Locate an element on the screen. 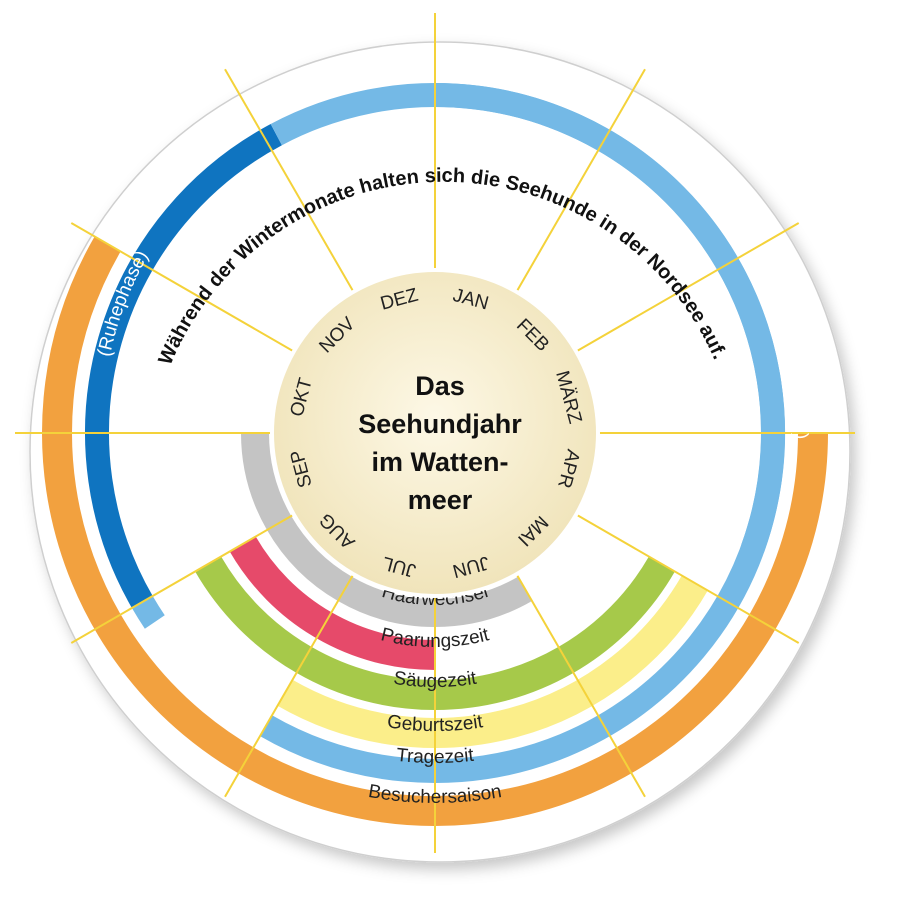 The width and height of the screenshot is (900, 900). title-line-4: meer is located at coordinates (440, 500).